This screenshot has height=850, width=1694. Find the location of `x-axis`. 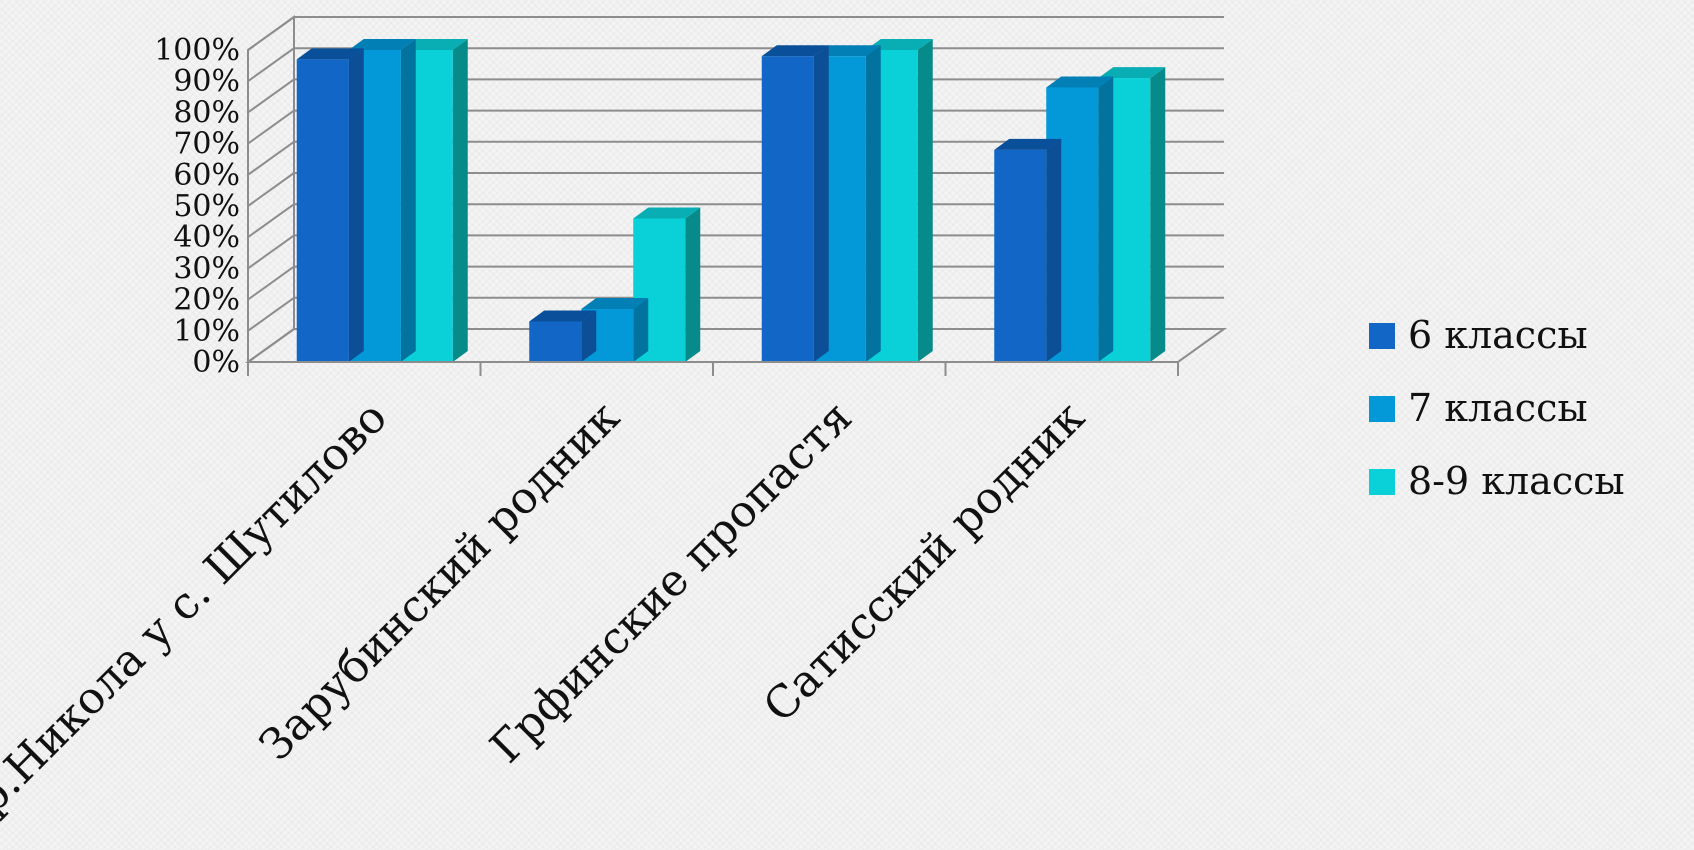

x-axis is located at coordinates (713, 368).